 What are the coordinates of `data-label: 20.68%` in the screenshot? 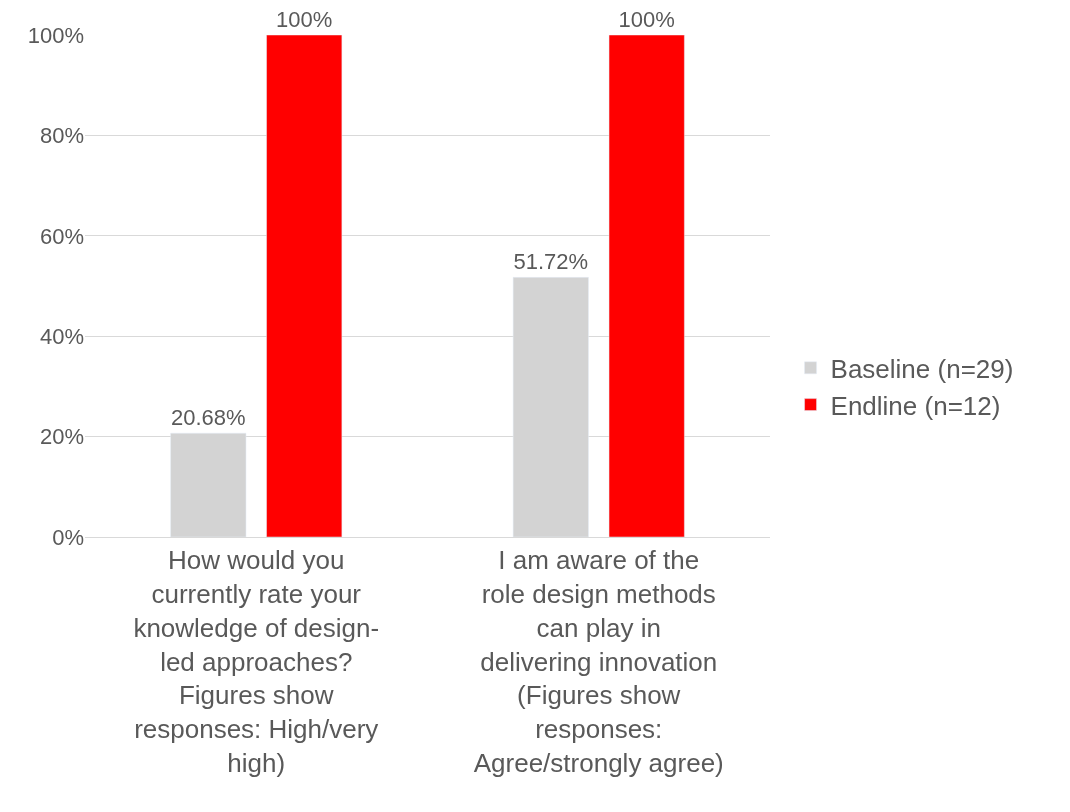 It's located at (208, 418).